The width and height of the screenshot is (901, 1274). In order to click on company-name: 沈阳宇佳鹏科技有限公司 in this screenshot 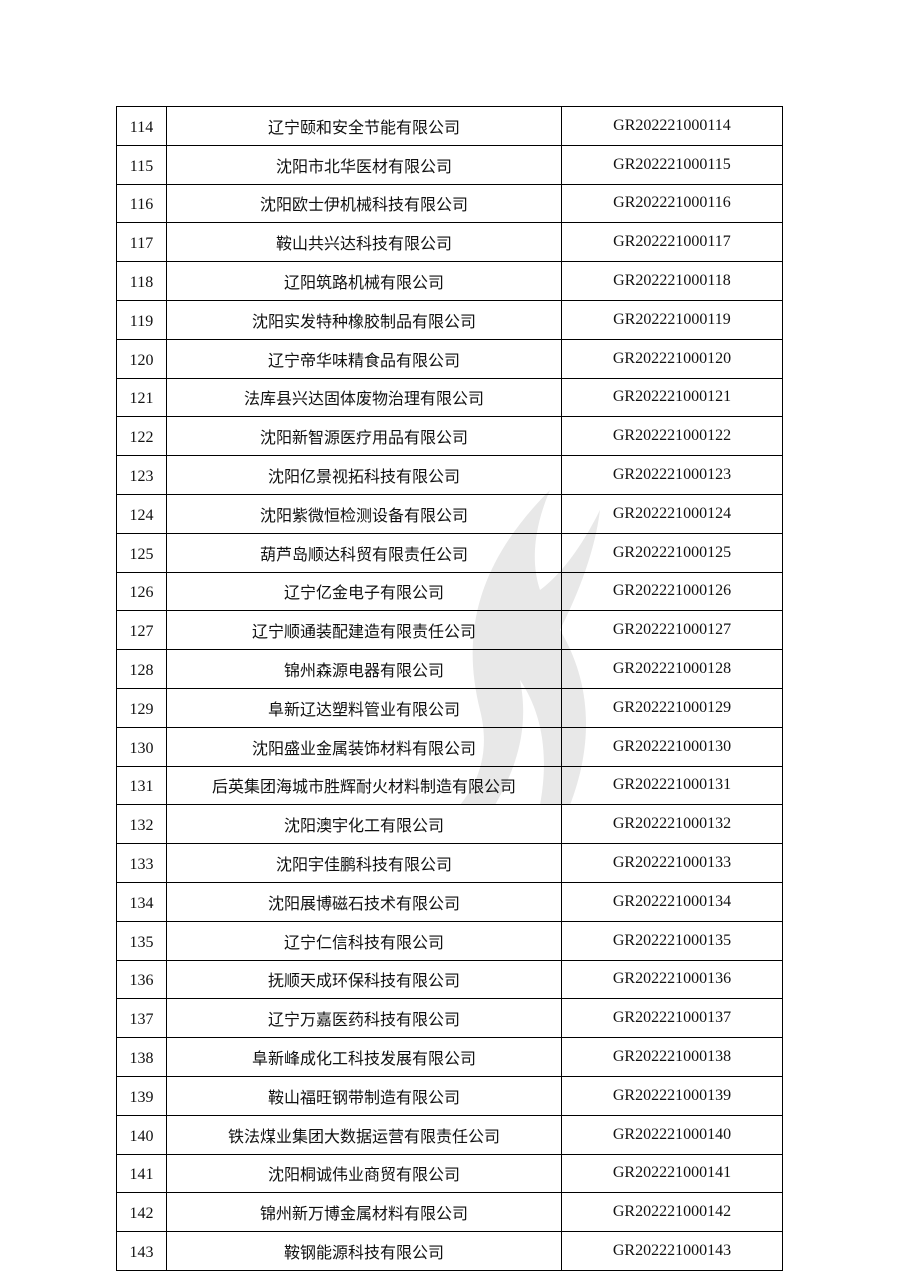, I will do `click(364, 863)`.